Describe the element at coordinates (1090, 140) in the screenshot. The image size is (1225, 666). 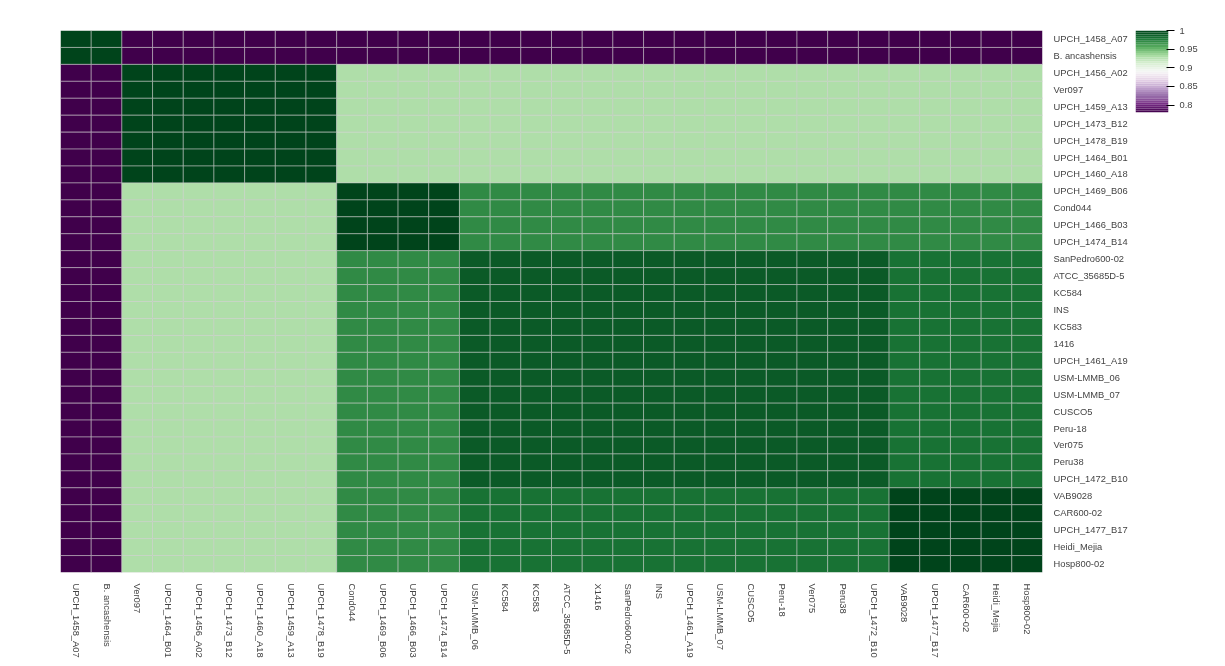
I see `y-tick-label: UPCH_1478_B19` at that location.